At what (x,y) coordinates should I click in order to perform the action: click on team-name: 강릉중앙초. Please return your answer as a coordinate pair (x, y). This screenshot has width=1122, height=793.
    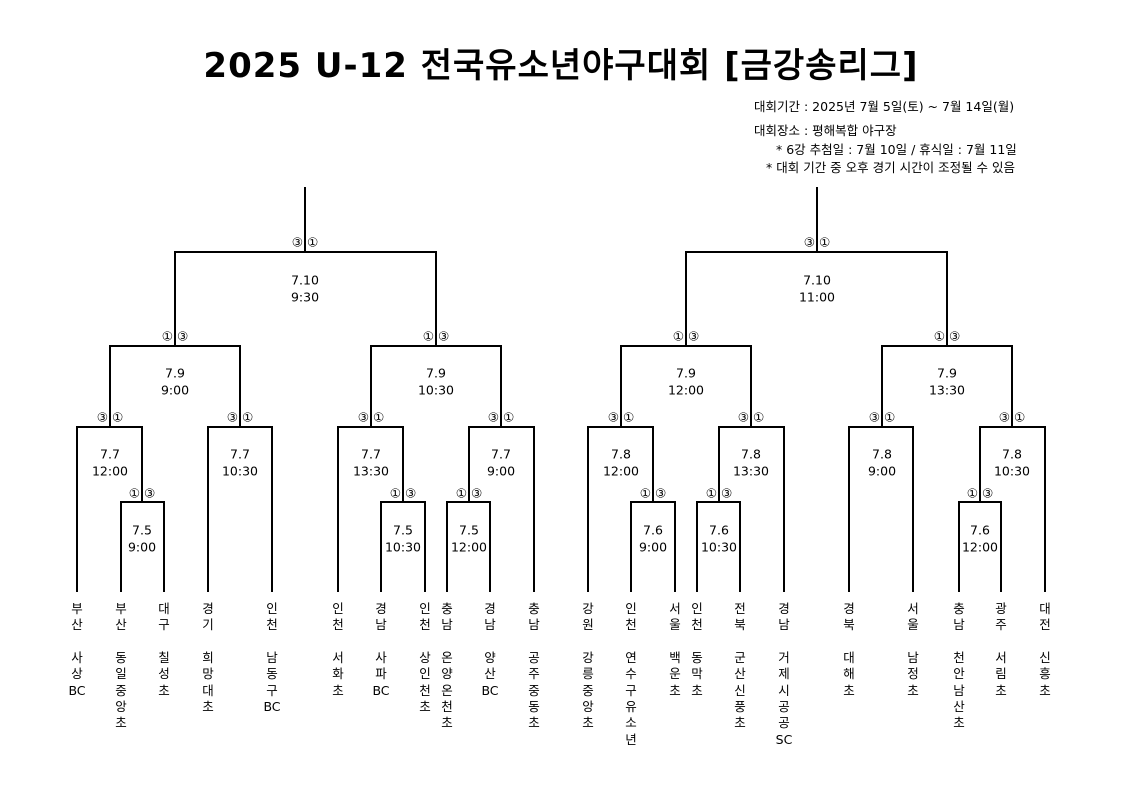
    Looking at the image, I should click on (588, 690).